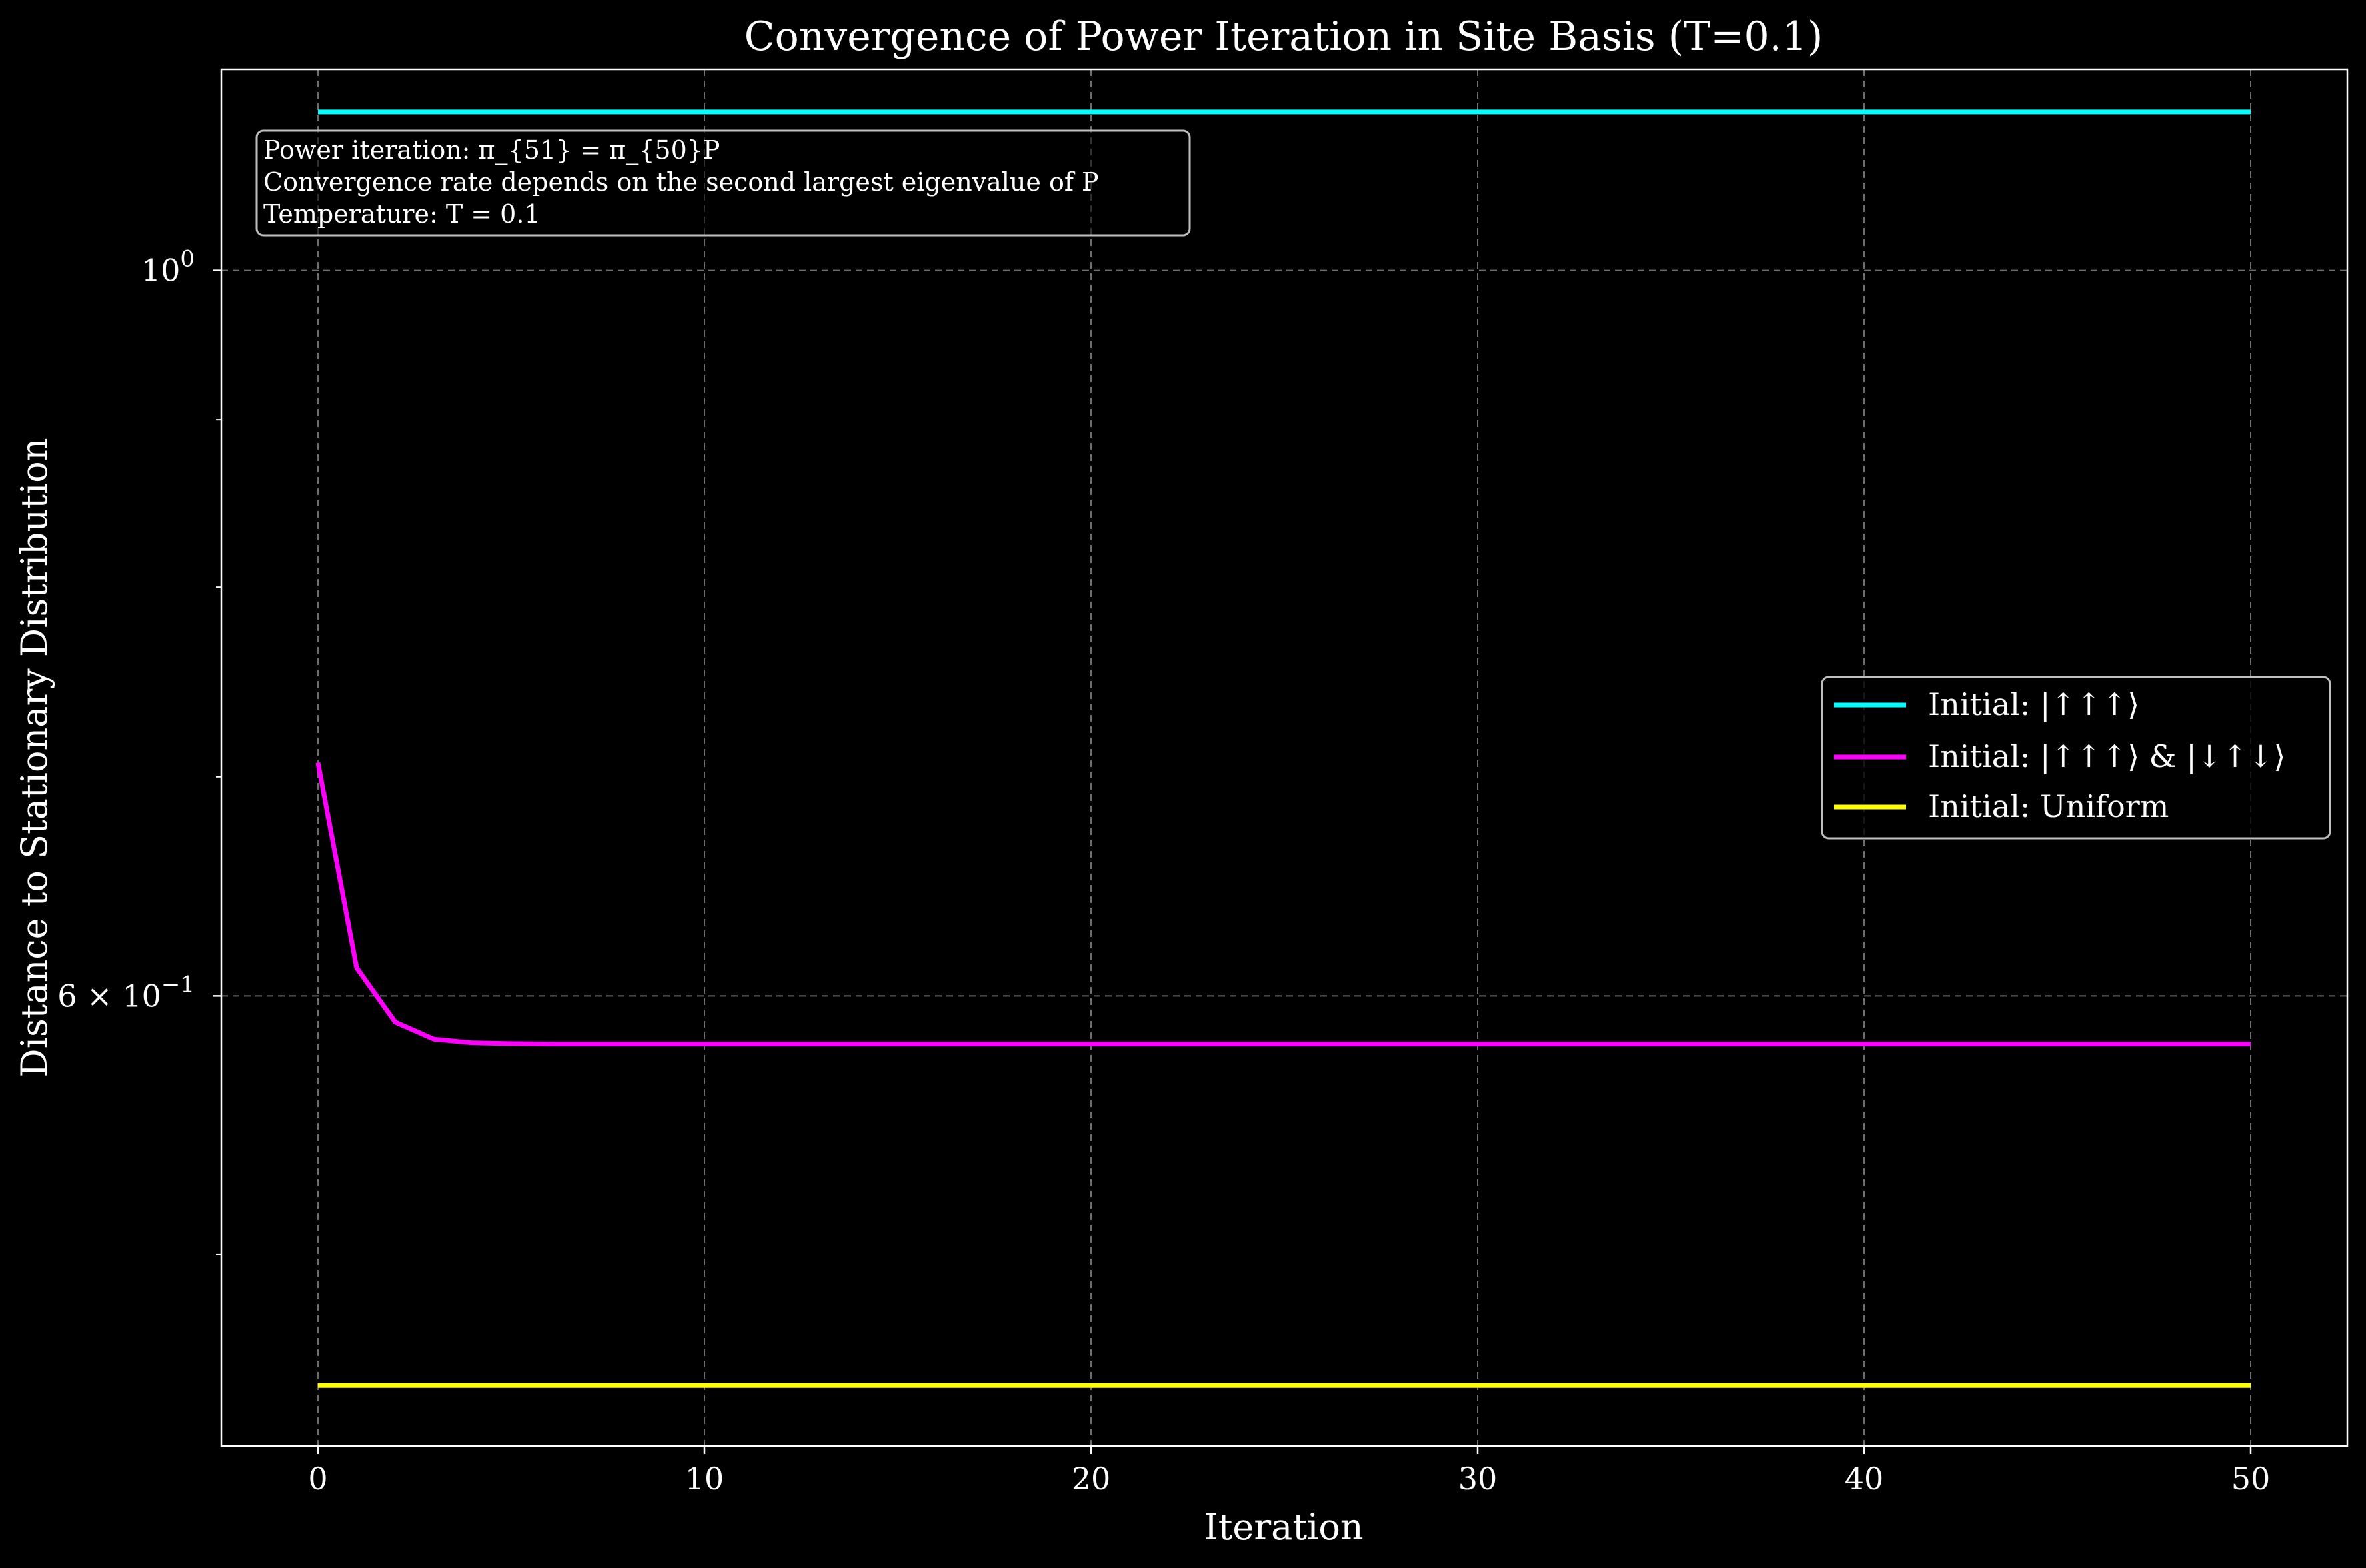 This screenshot has height=1568, width=2366. I want to click on y-tick-label: 100, so click(168, 268).